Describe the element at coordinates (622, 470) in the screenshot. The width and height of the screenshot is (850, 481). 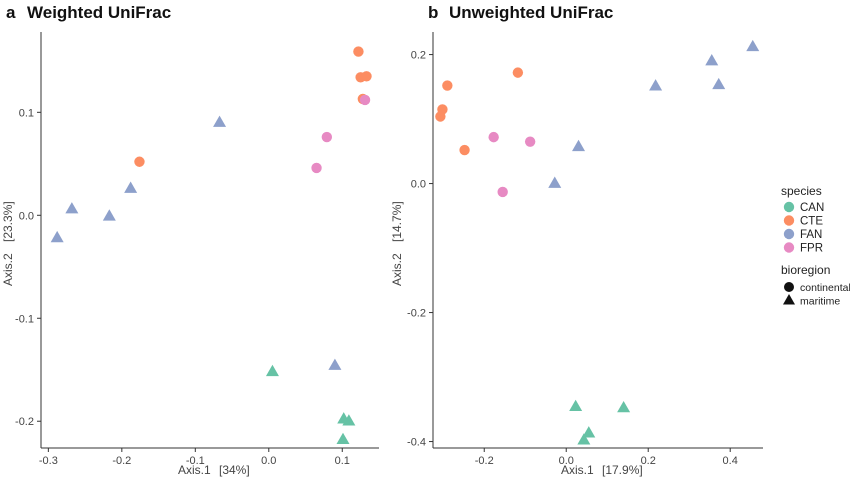
I see `panel-b-x-label-pct: [17.9%]` at that location.